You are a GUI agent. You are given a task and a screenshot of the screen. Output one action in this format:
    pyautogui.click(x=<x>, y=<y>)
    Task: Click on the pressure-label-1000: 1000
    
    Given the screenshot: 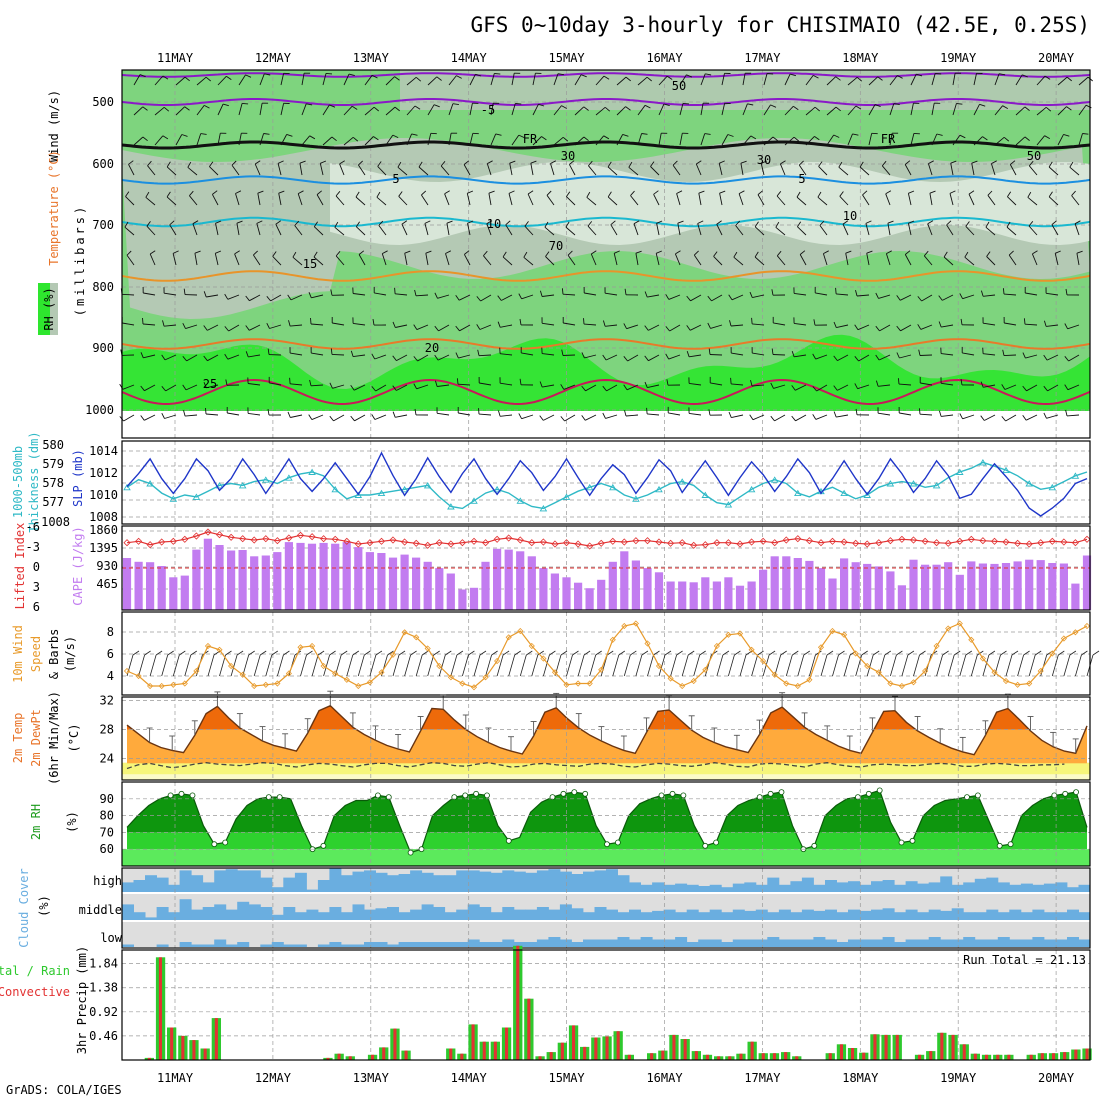 What is the action you would take?
    pyautogui.click(x=99, y=410)
    